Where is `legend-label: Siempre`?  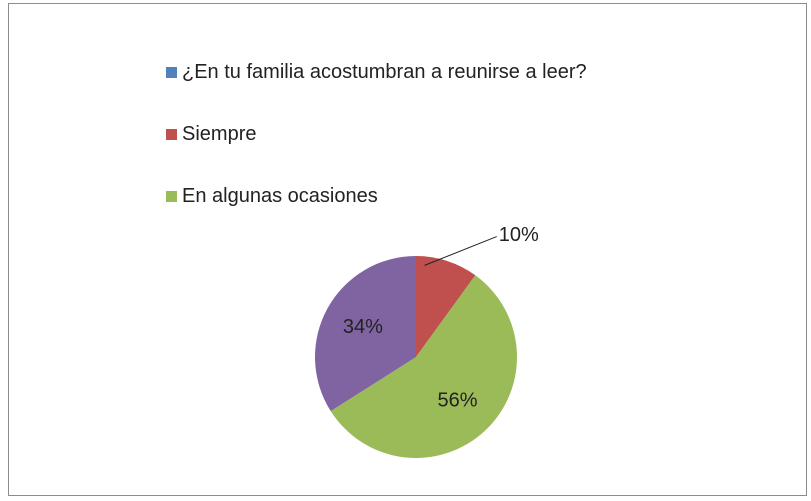
legend-label: Siempre is located at coordinates (219, 134).